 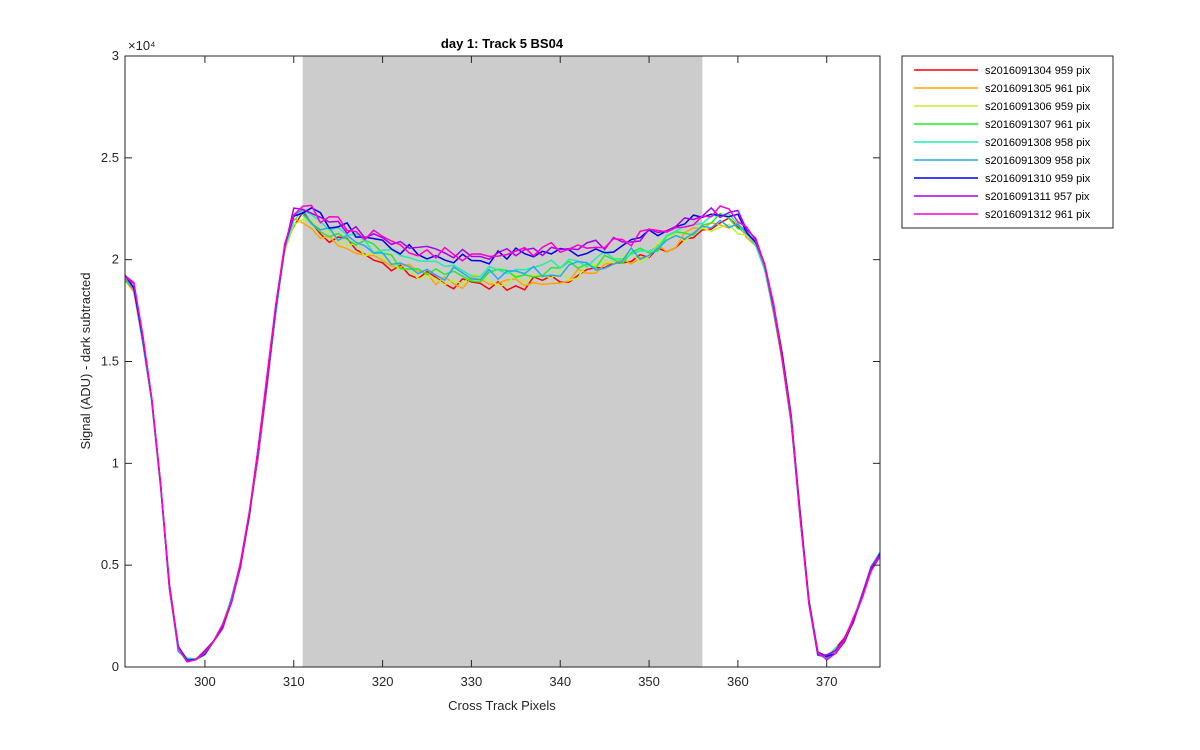 What do you see at coordinates (205, 681) in the screenshot?
I see `x-tick-label: 300` at bounding box center [205, 681].